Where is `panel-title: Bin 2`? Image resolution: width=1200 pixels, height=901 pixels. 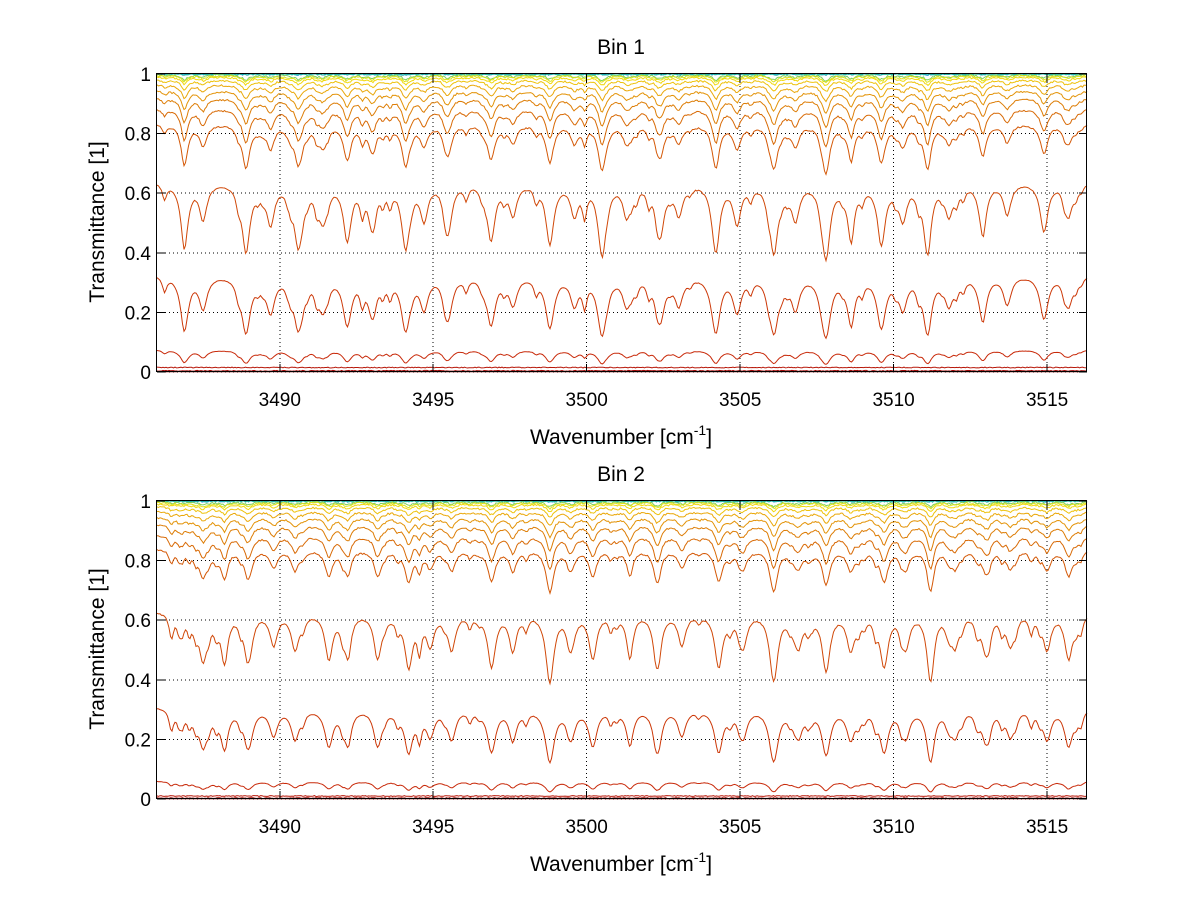
panel-title: Bin 2 is located at coordinates (621, 474).